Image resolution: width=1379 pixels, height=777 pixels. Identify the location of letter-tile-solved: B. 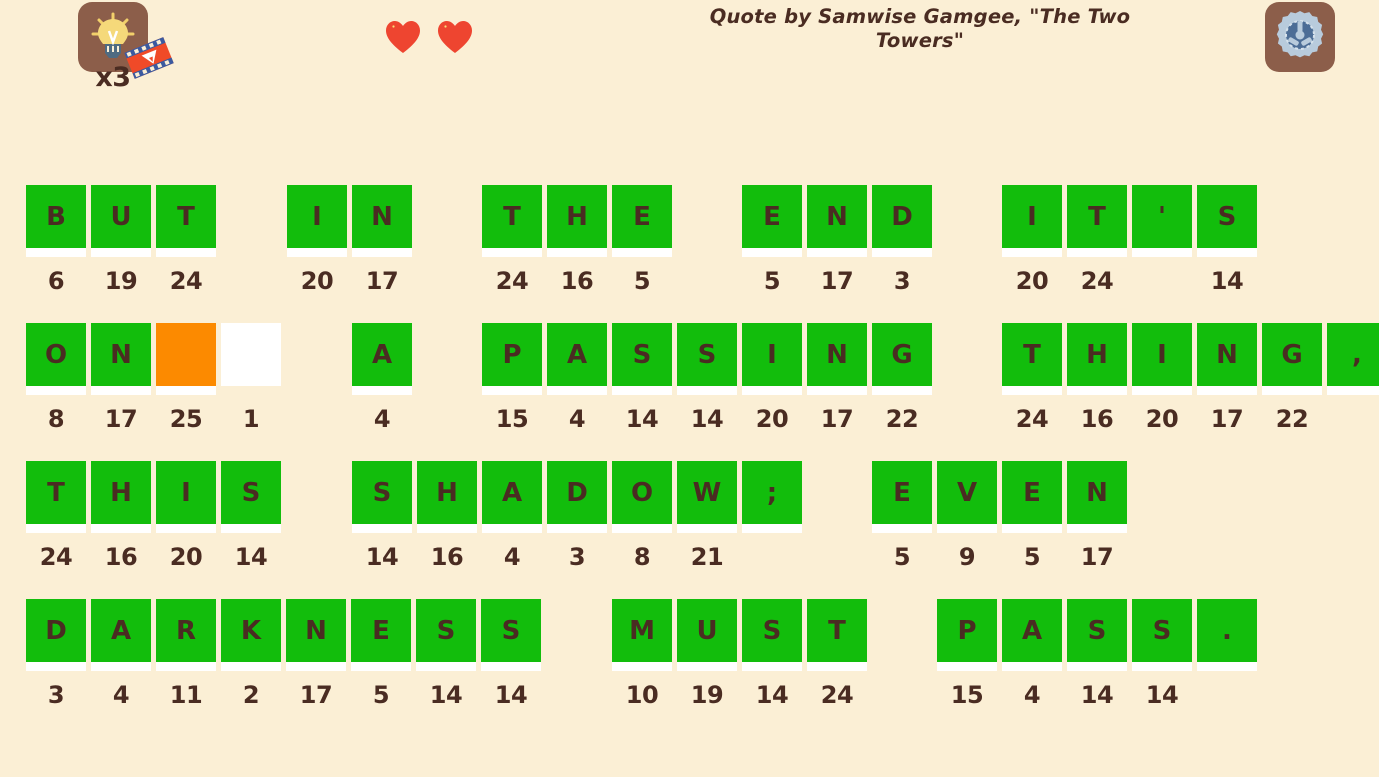
(56, 216).